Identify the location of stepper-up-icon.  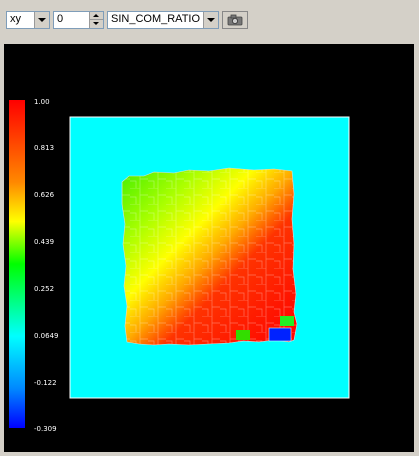
(96, 16).